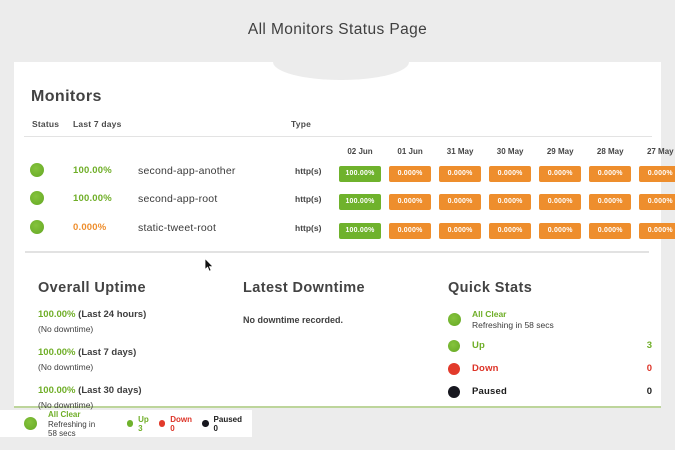 The height and width of the screenshot is (450, 675). I want to click on date-header: 28 May, so click(610, 151).